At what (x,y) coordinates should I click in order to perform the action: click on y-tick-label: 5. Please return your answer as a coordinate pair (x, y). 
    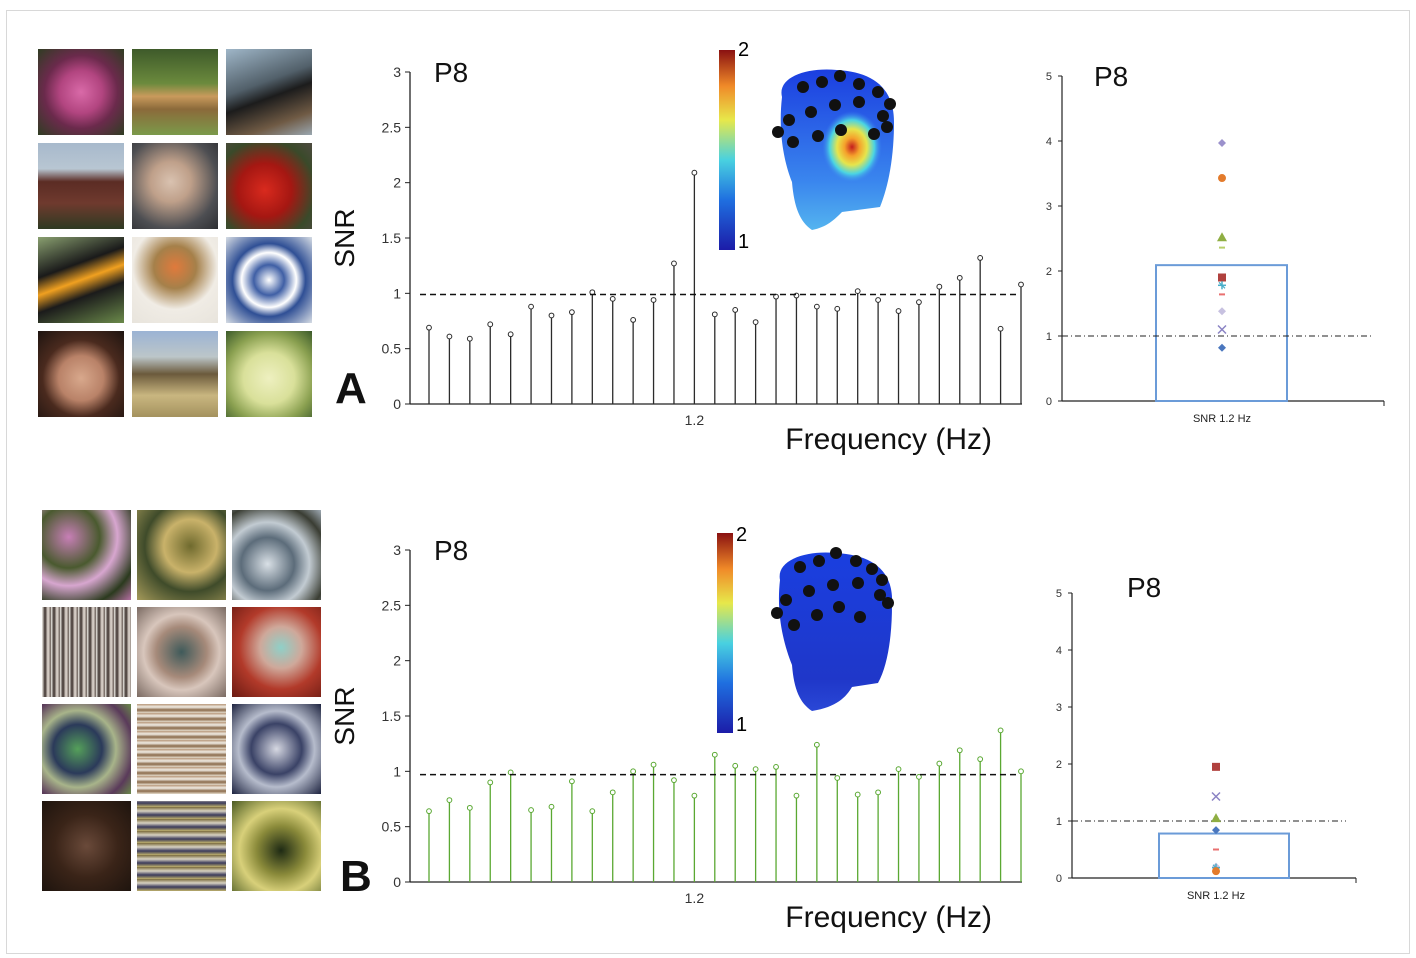
    Looking at the image, I should click on (1059, 594).